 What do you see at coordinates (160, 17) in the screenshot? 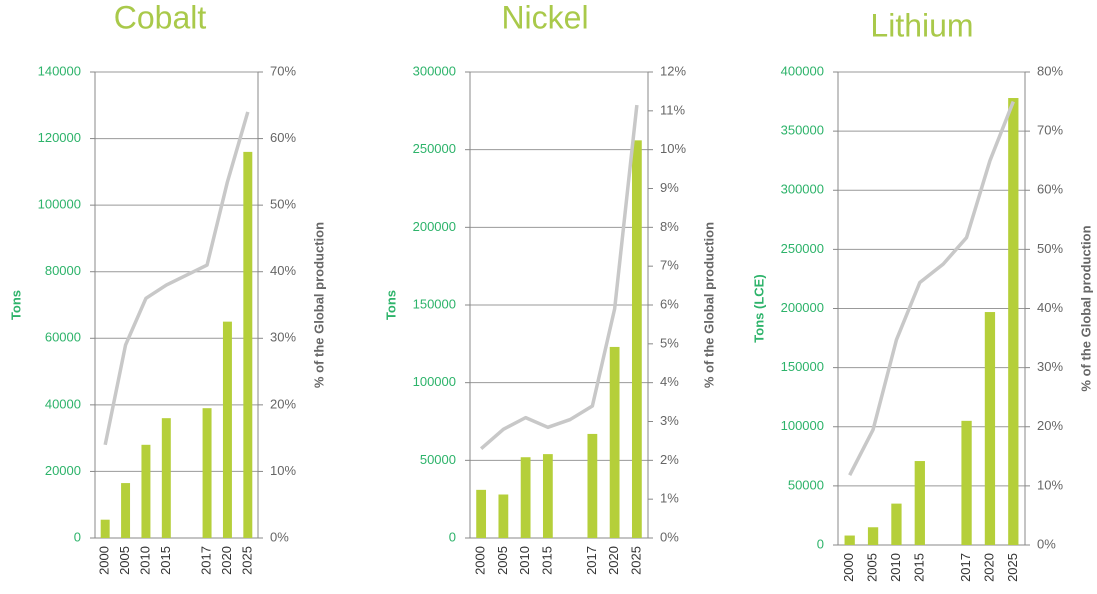
I see `chart-title: Cobalt` at bounding box center [160, 17].